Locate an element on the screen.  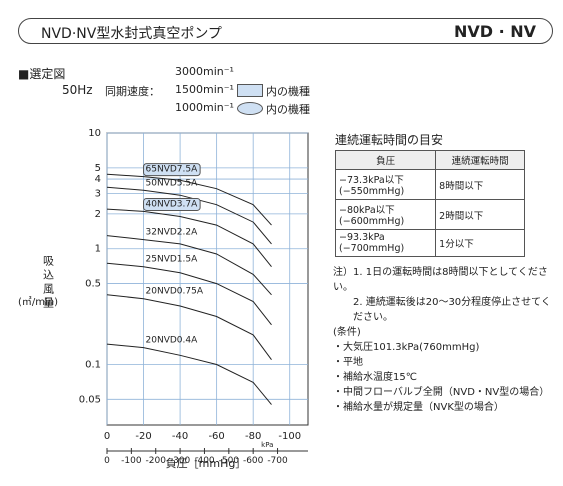
speed: 3000min⁻¹ is located at coordinates (204, 71).